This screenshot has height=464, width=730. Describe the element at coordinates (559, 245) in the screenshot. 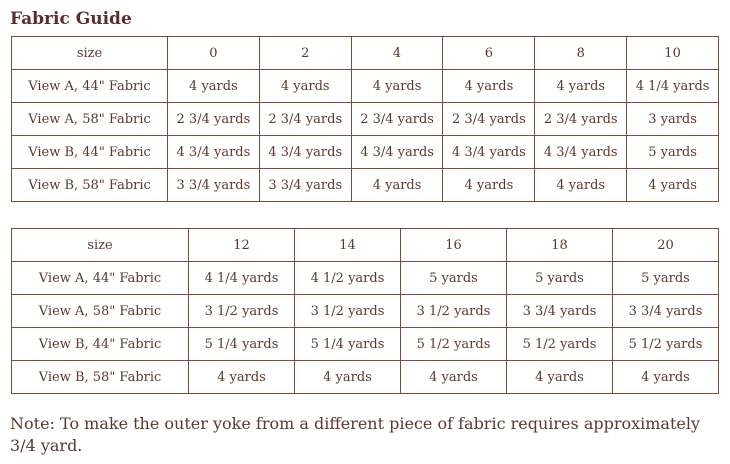

I see `size-column-header-cell: 18` at that location.